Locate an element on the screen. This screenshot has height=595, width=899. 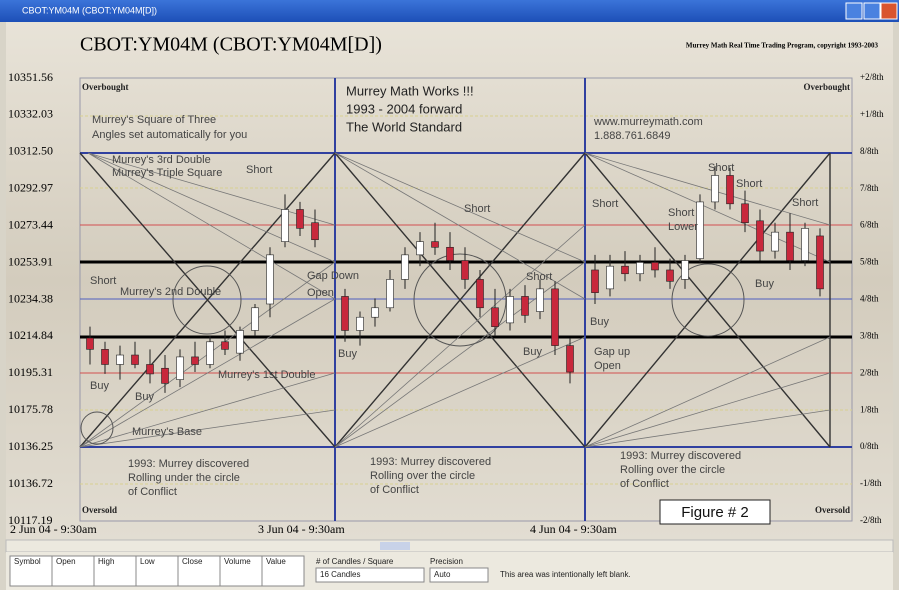
annotation: 1.888.761.6849 is located at coordinates (632, 136).